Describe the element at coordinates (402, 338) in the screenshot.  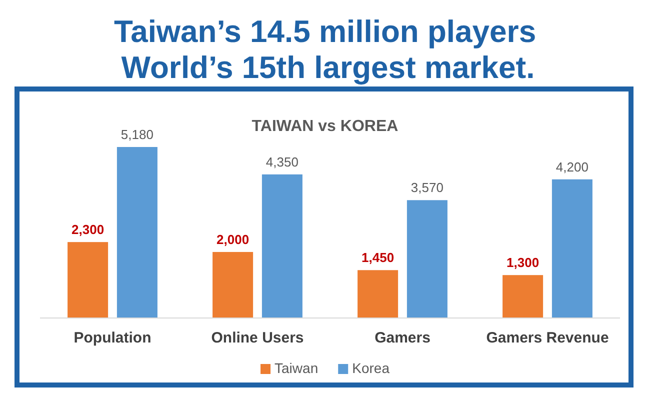
I see `x-tick-label: Gamers` at that location.